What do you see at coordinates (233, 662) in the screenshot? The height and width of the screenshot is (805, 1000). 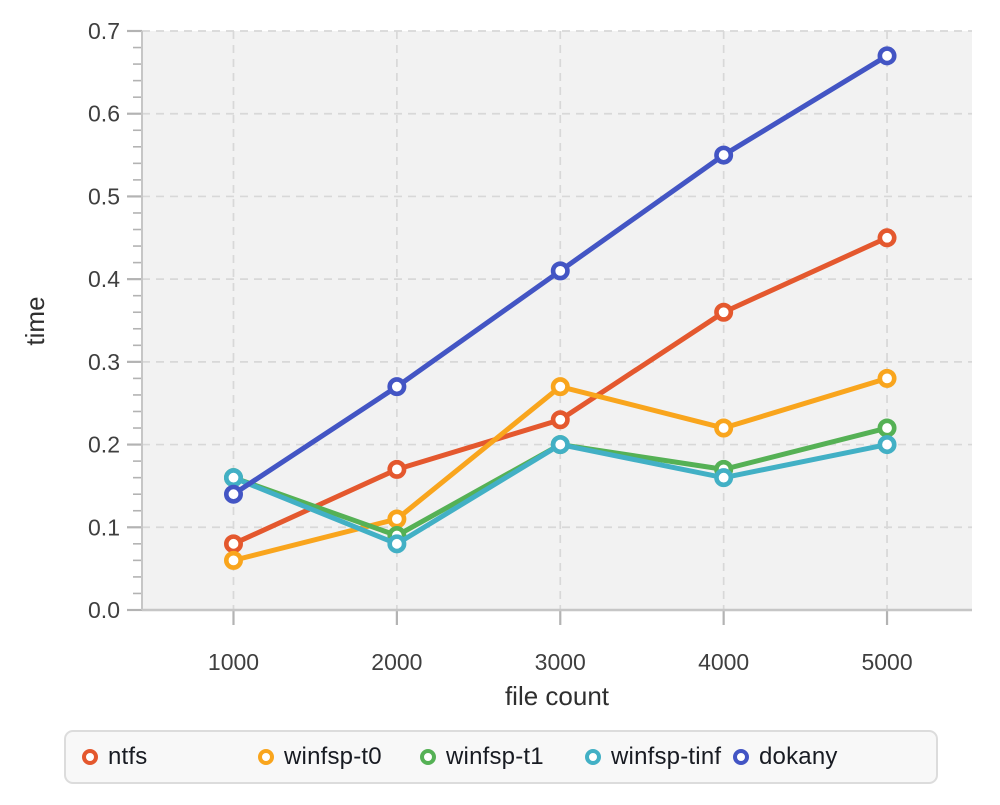 I see `x-tick-label: 1000` at bounding box center [233, 662].